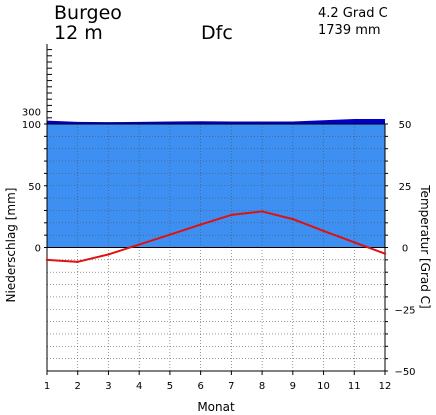  I want to click on precipitation-high-band, so click(216, 121).